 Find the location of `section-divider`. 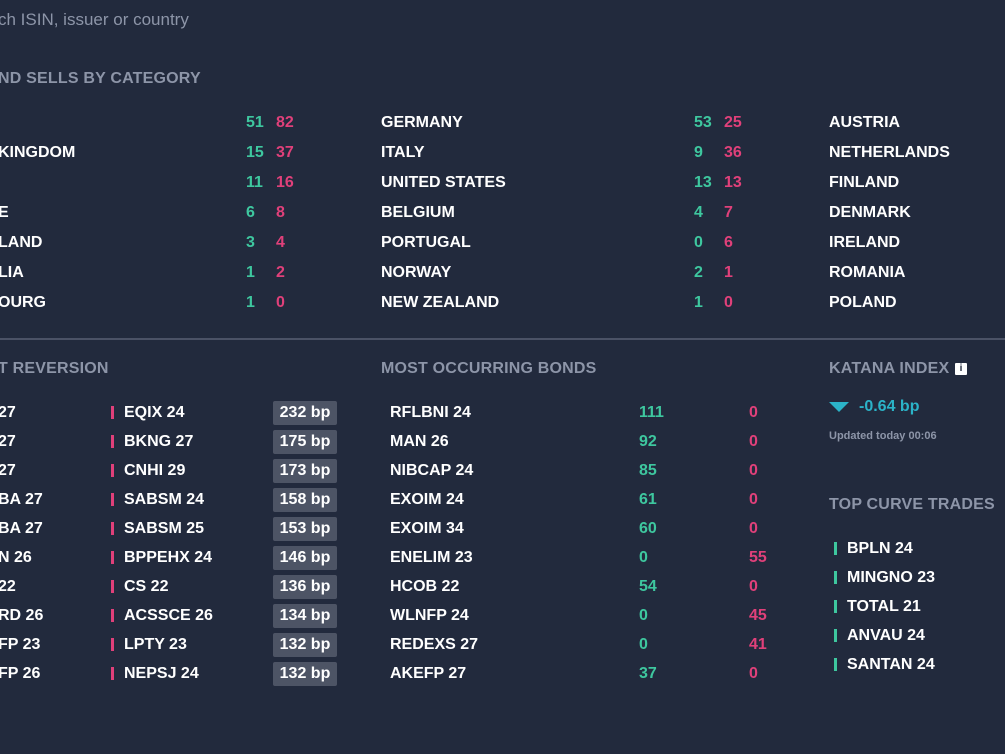

section-divider is located at coordinates (502, 339).